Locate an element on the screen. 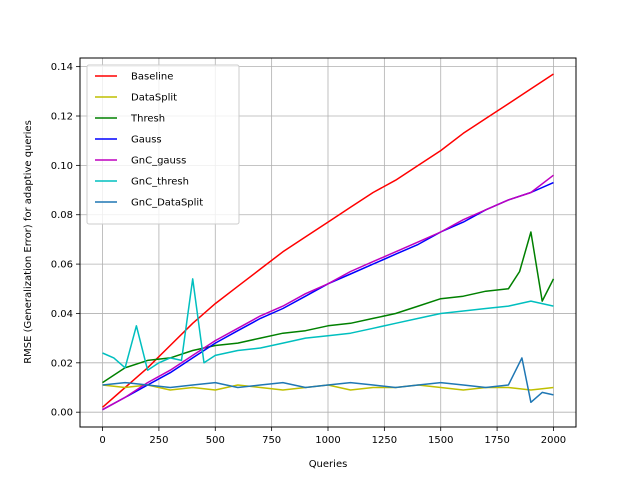 The width and height of the screenshot is (640, 480). y-tick-label: 0.12 is located at coordinates (62, 117).